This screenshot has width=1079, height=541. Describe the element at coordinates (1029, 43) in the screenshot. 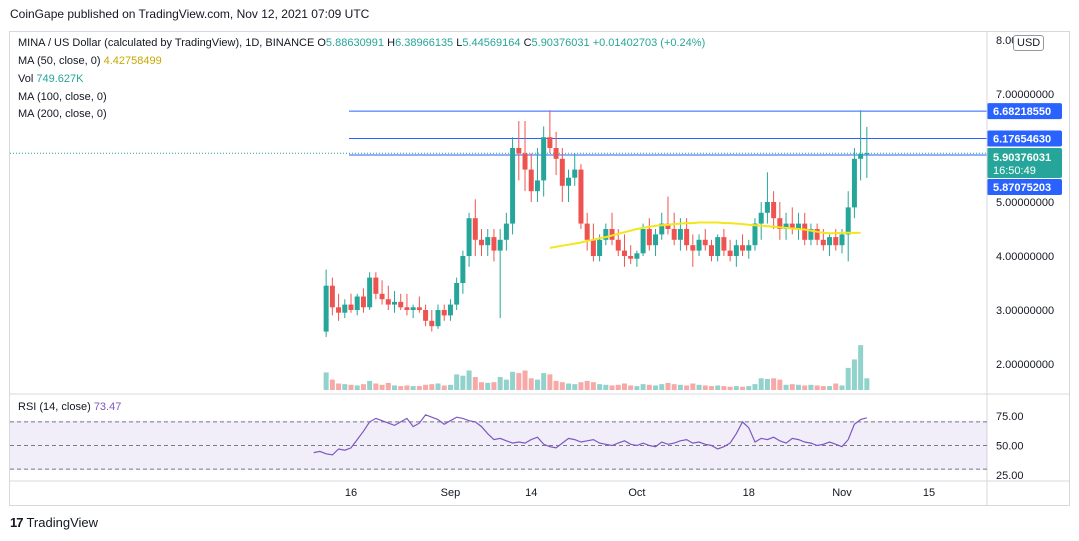

I see `currency-button: USD` at that location.